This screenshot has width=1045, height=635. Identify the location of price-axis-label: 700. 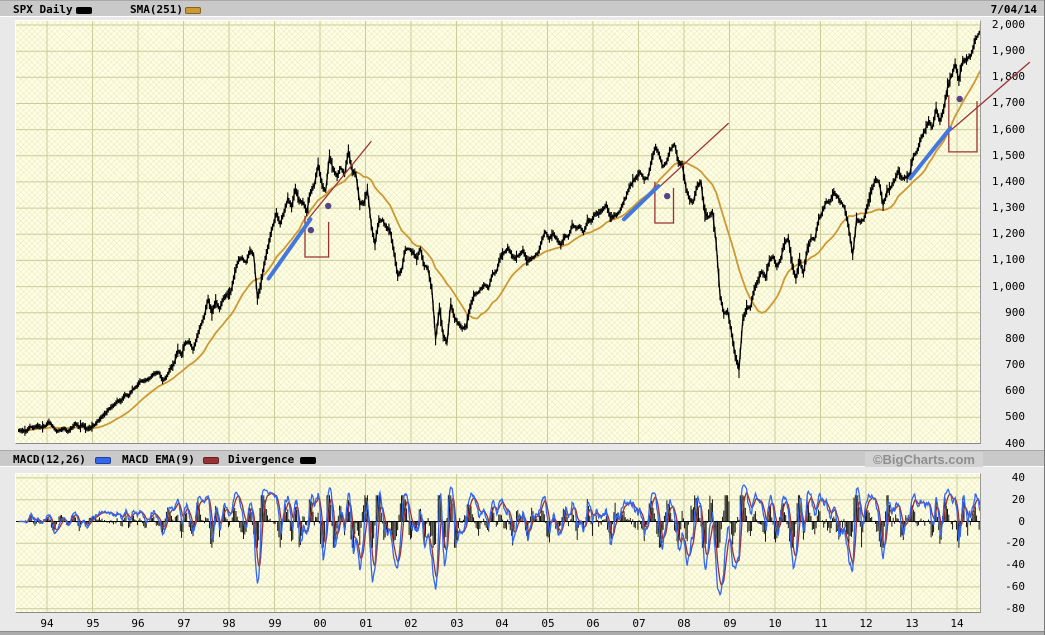
(1015, 364).